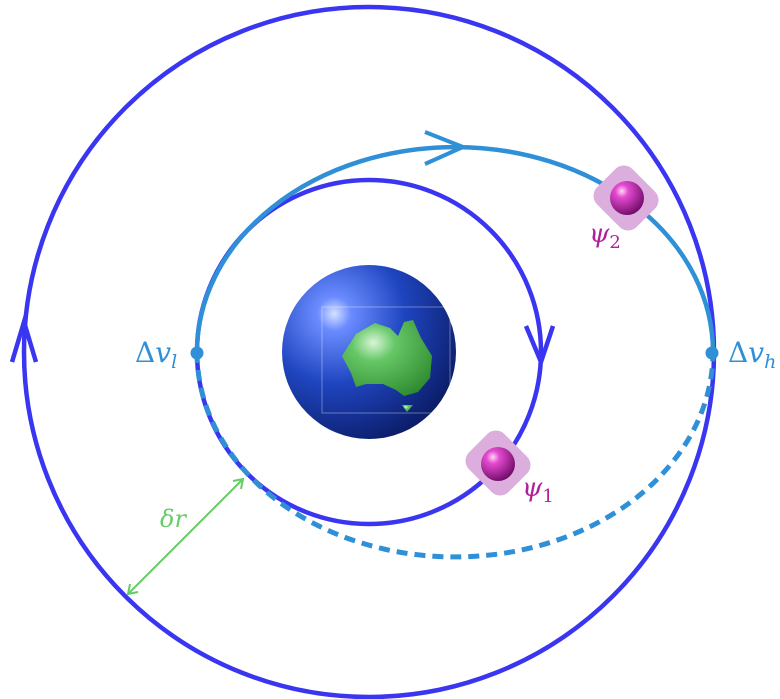 The image size is (780, 699). Describe the element at coordinates (197, 353) in the screenshot. I see `burn-point-low` at that location.